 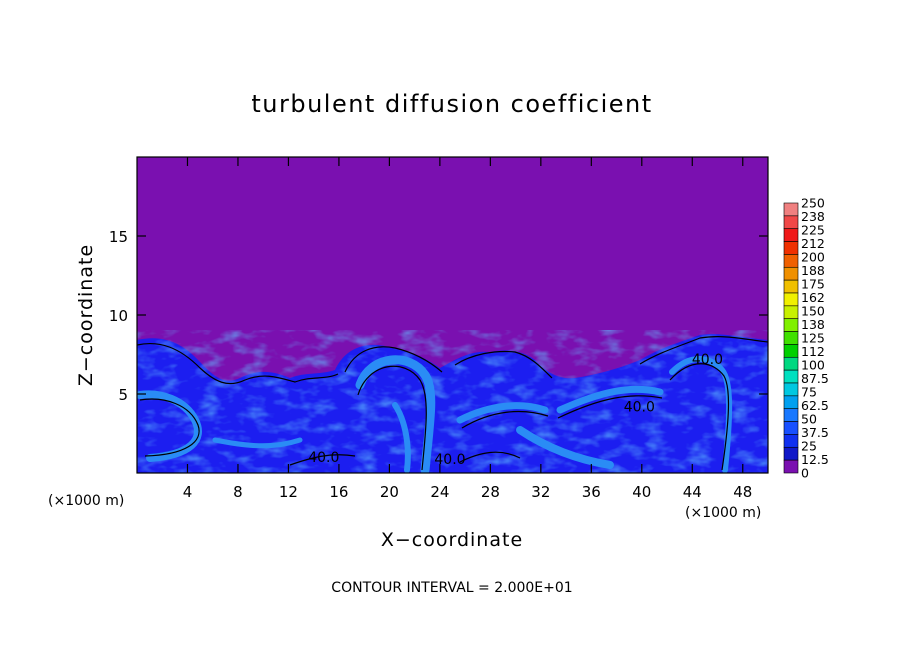 I want to click on colorbar-label: 200, so click(x=813, y=257).